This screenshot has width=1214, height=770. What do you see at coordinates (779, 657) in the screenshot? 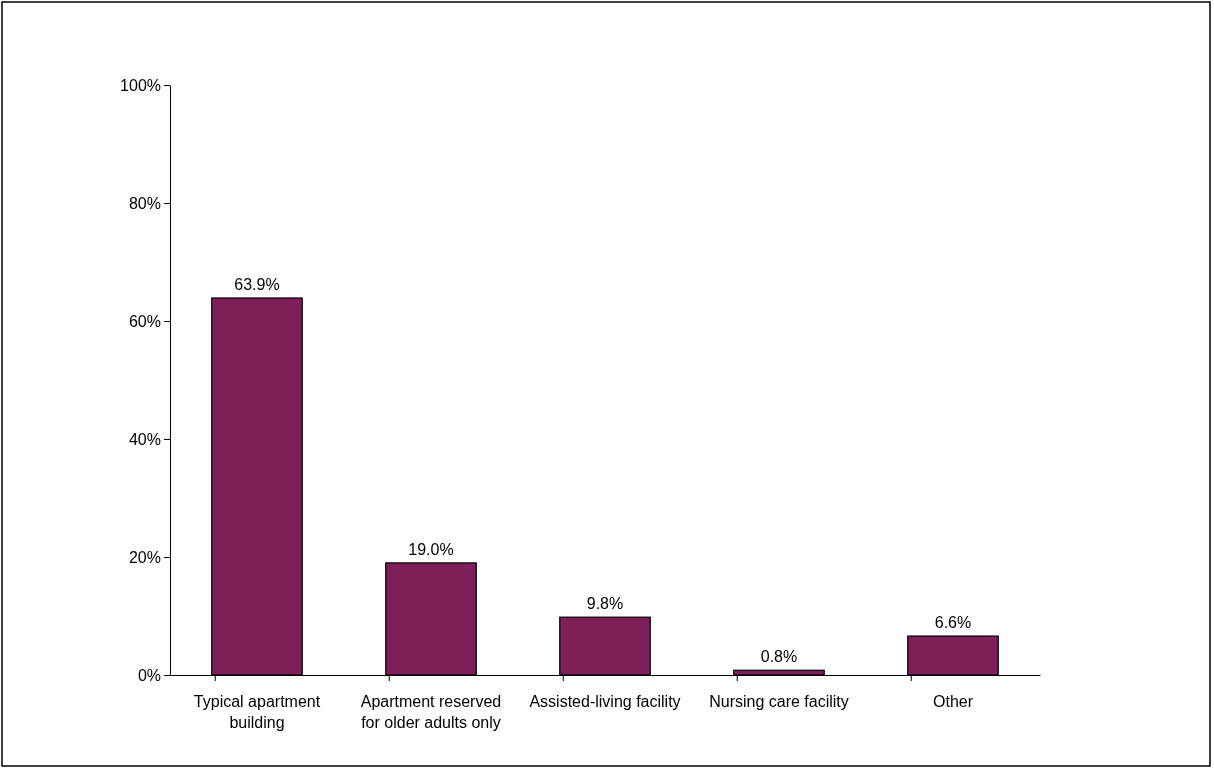
I see `data-label: 0.8%` at bounding box center [779, 657].